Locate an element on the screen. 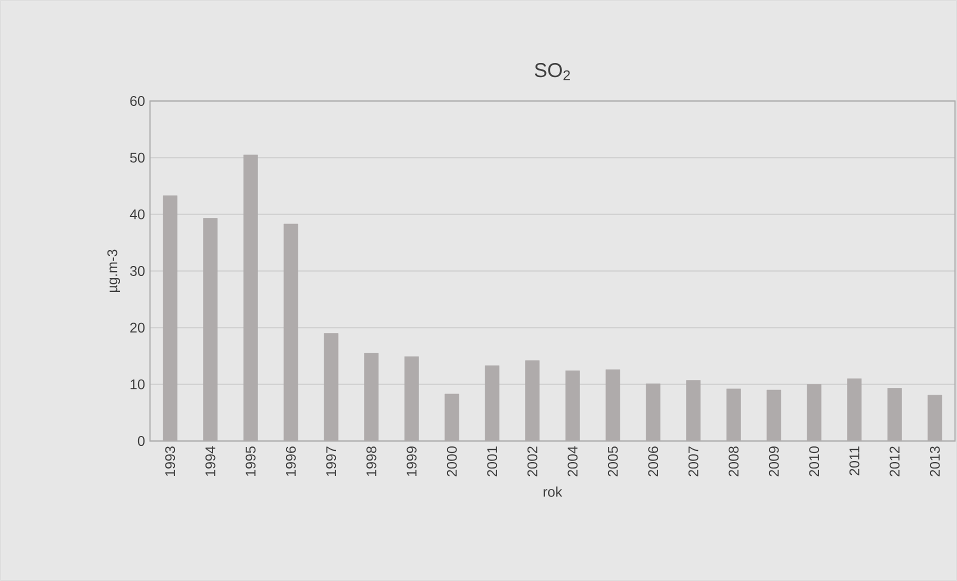 The width and height of the screenshot is (957, 581). x-tick-label: 2000 is located at coordinates (451, 461).